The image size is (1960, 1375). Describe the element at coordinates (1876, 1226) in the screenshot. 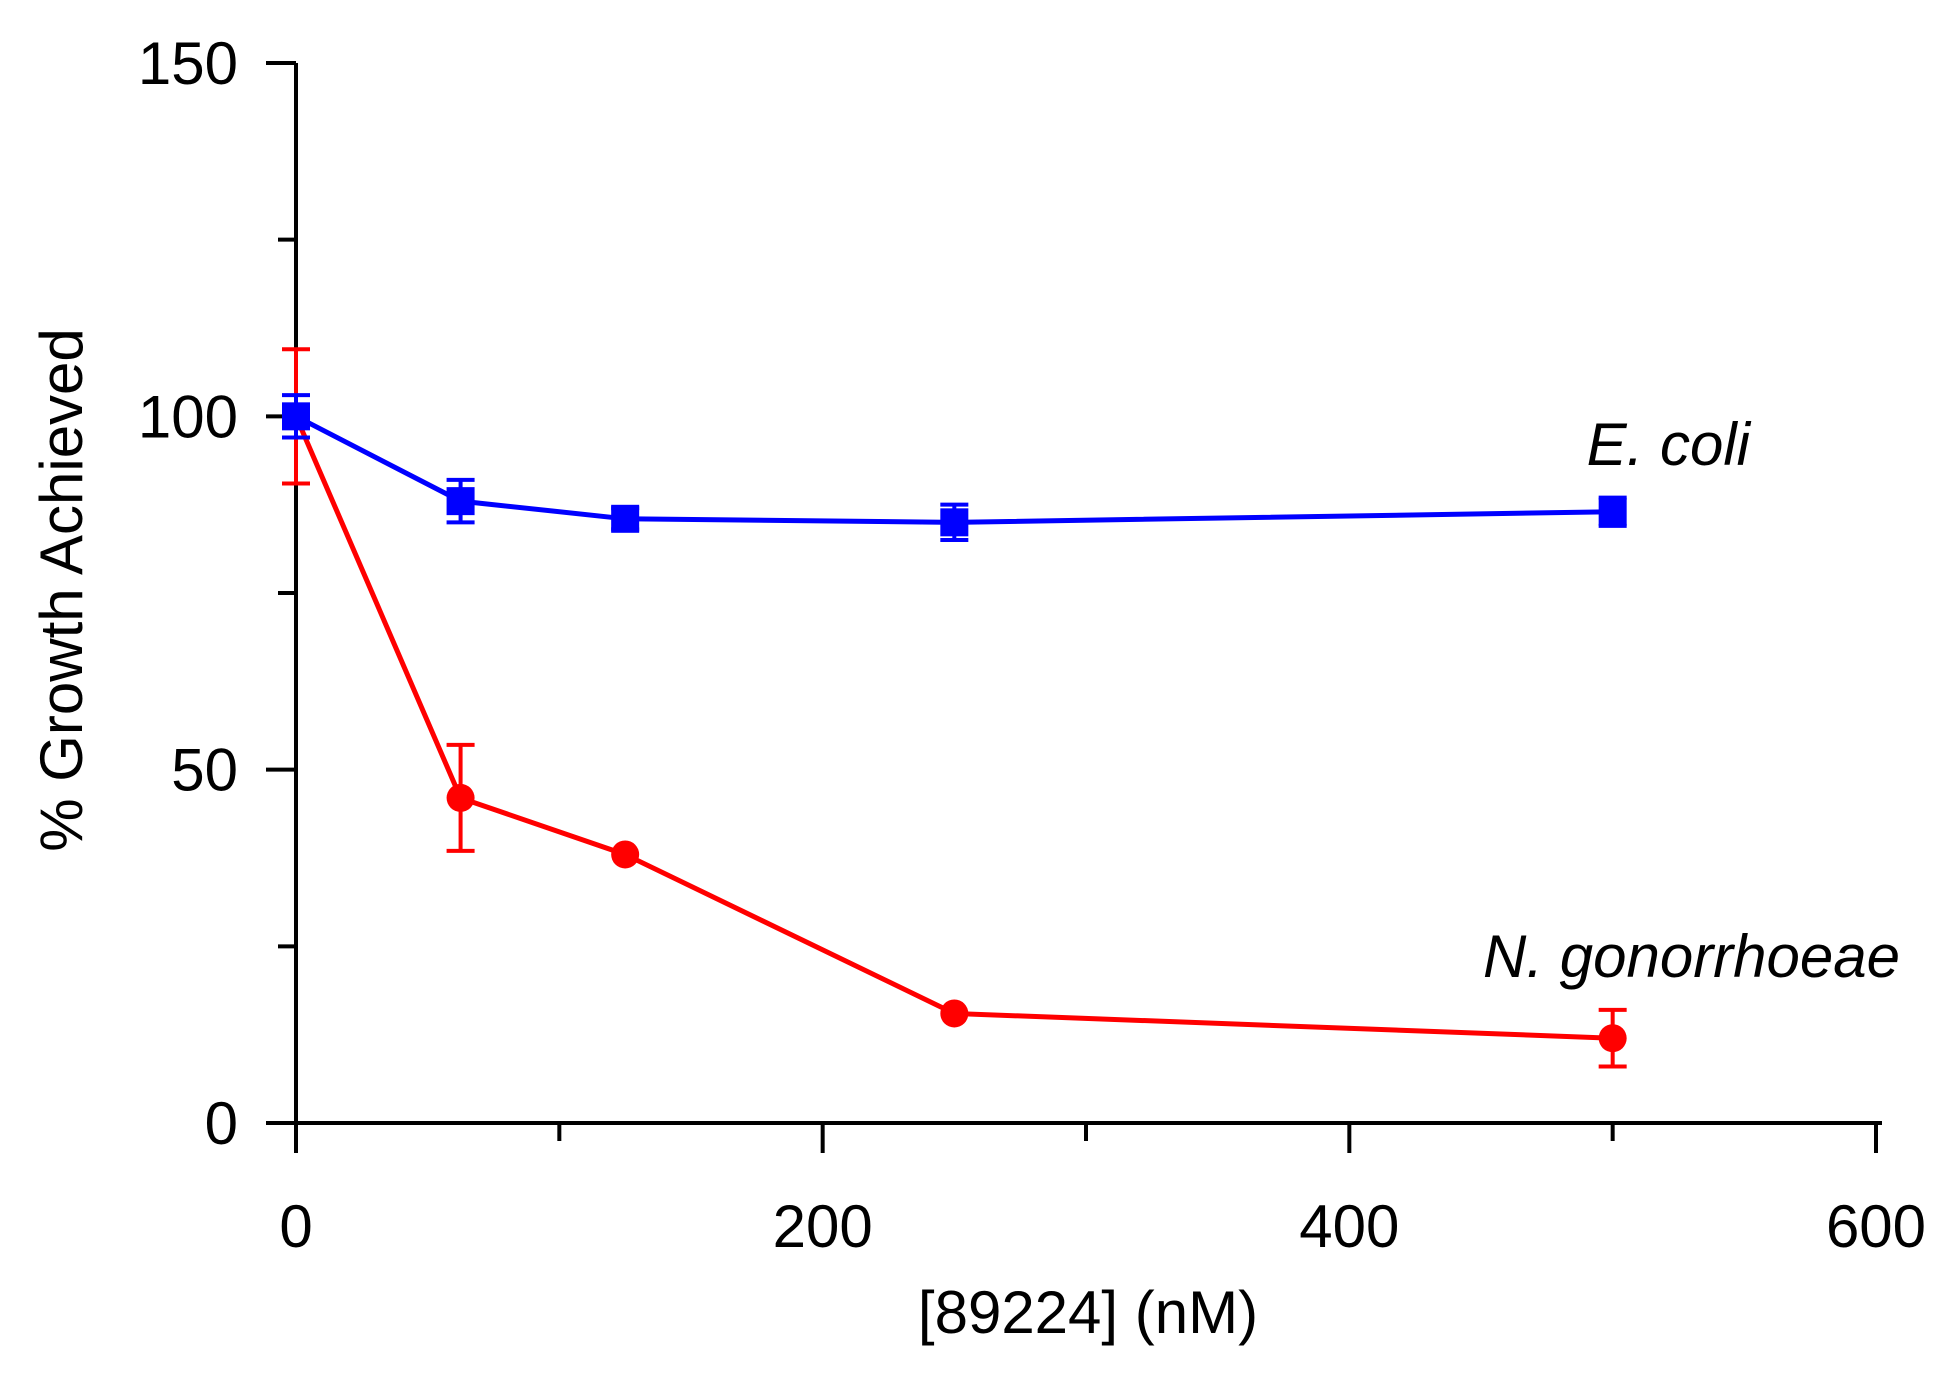

I see `x-tick-label: 600` at that location.